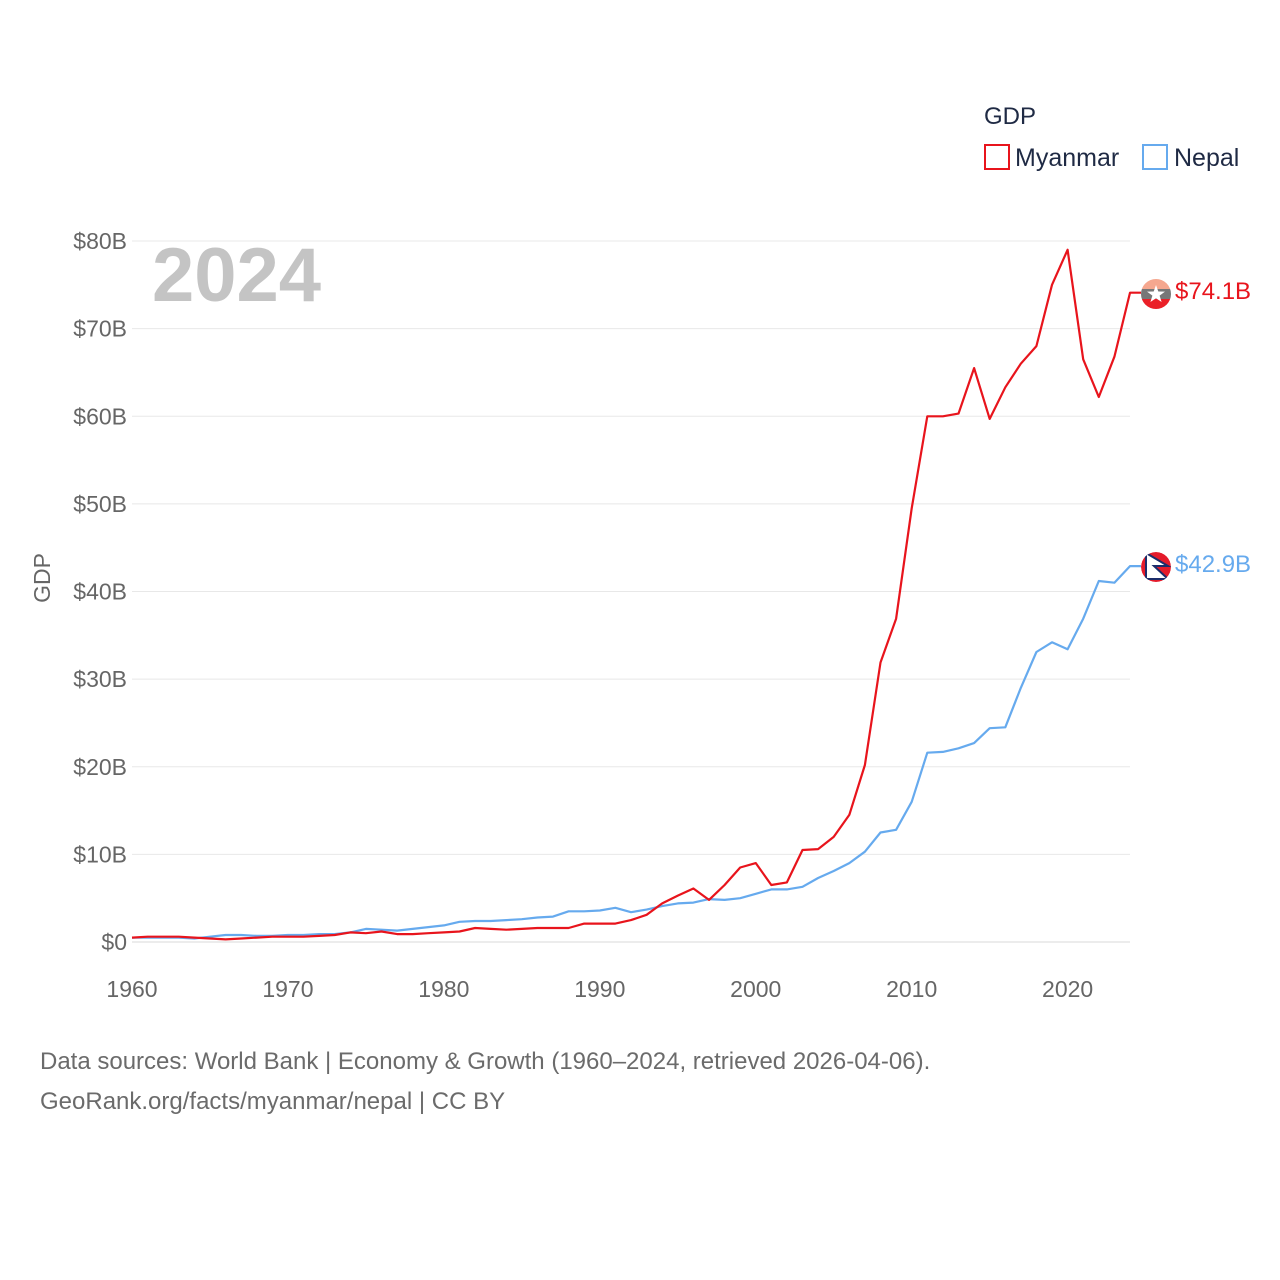 The width and height of the screenshot is (1280, 1280). Describe the element at coordinates (131, 989) in the screenshot. I see `x-tick-label: 1960` at that location.